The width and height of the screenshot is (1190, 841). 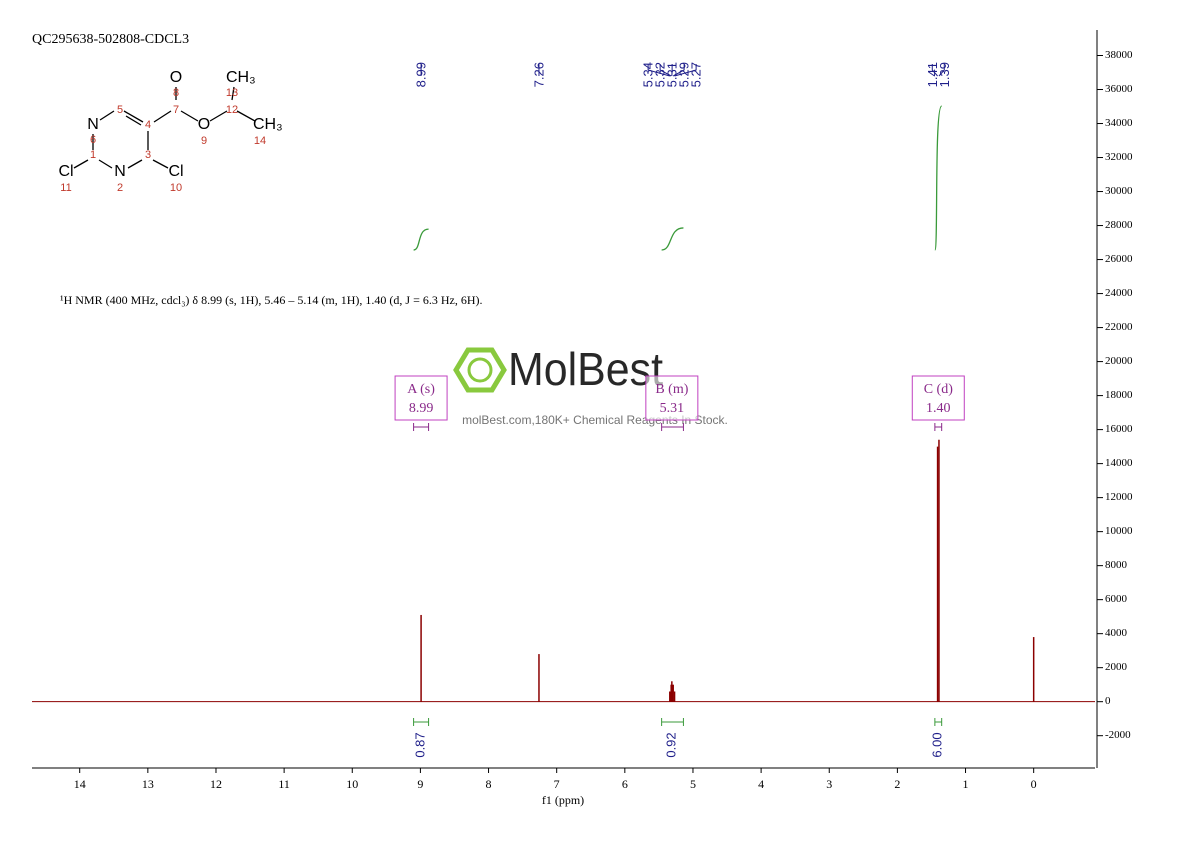 What do you see at coordinates (897, 784) in the screenshot?
I see `x-tick-label: 2` at bounding box center [897, 784].